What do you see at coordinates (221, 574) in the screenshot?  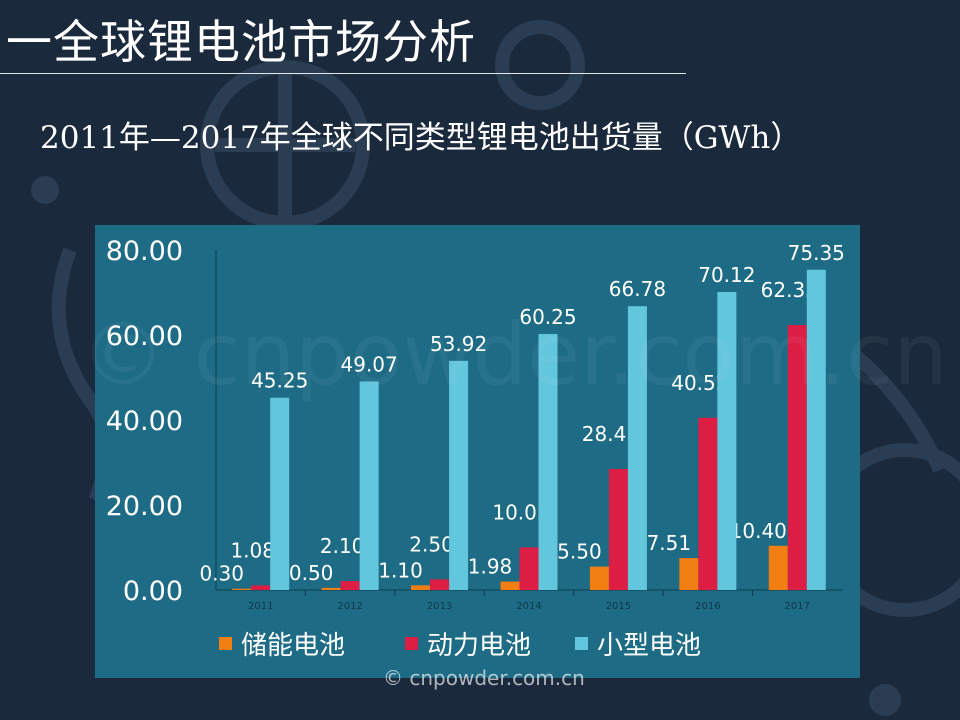 I see `data-label: 0.30` at bounding box center [221, 574].